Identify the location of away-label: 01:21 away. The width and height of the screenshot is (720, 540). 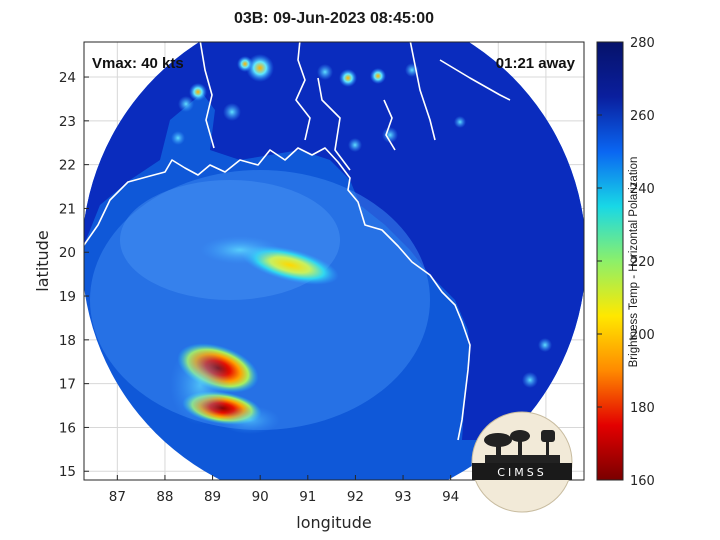
(536, 63).